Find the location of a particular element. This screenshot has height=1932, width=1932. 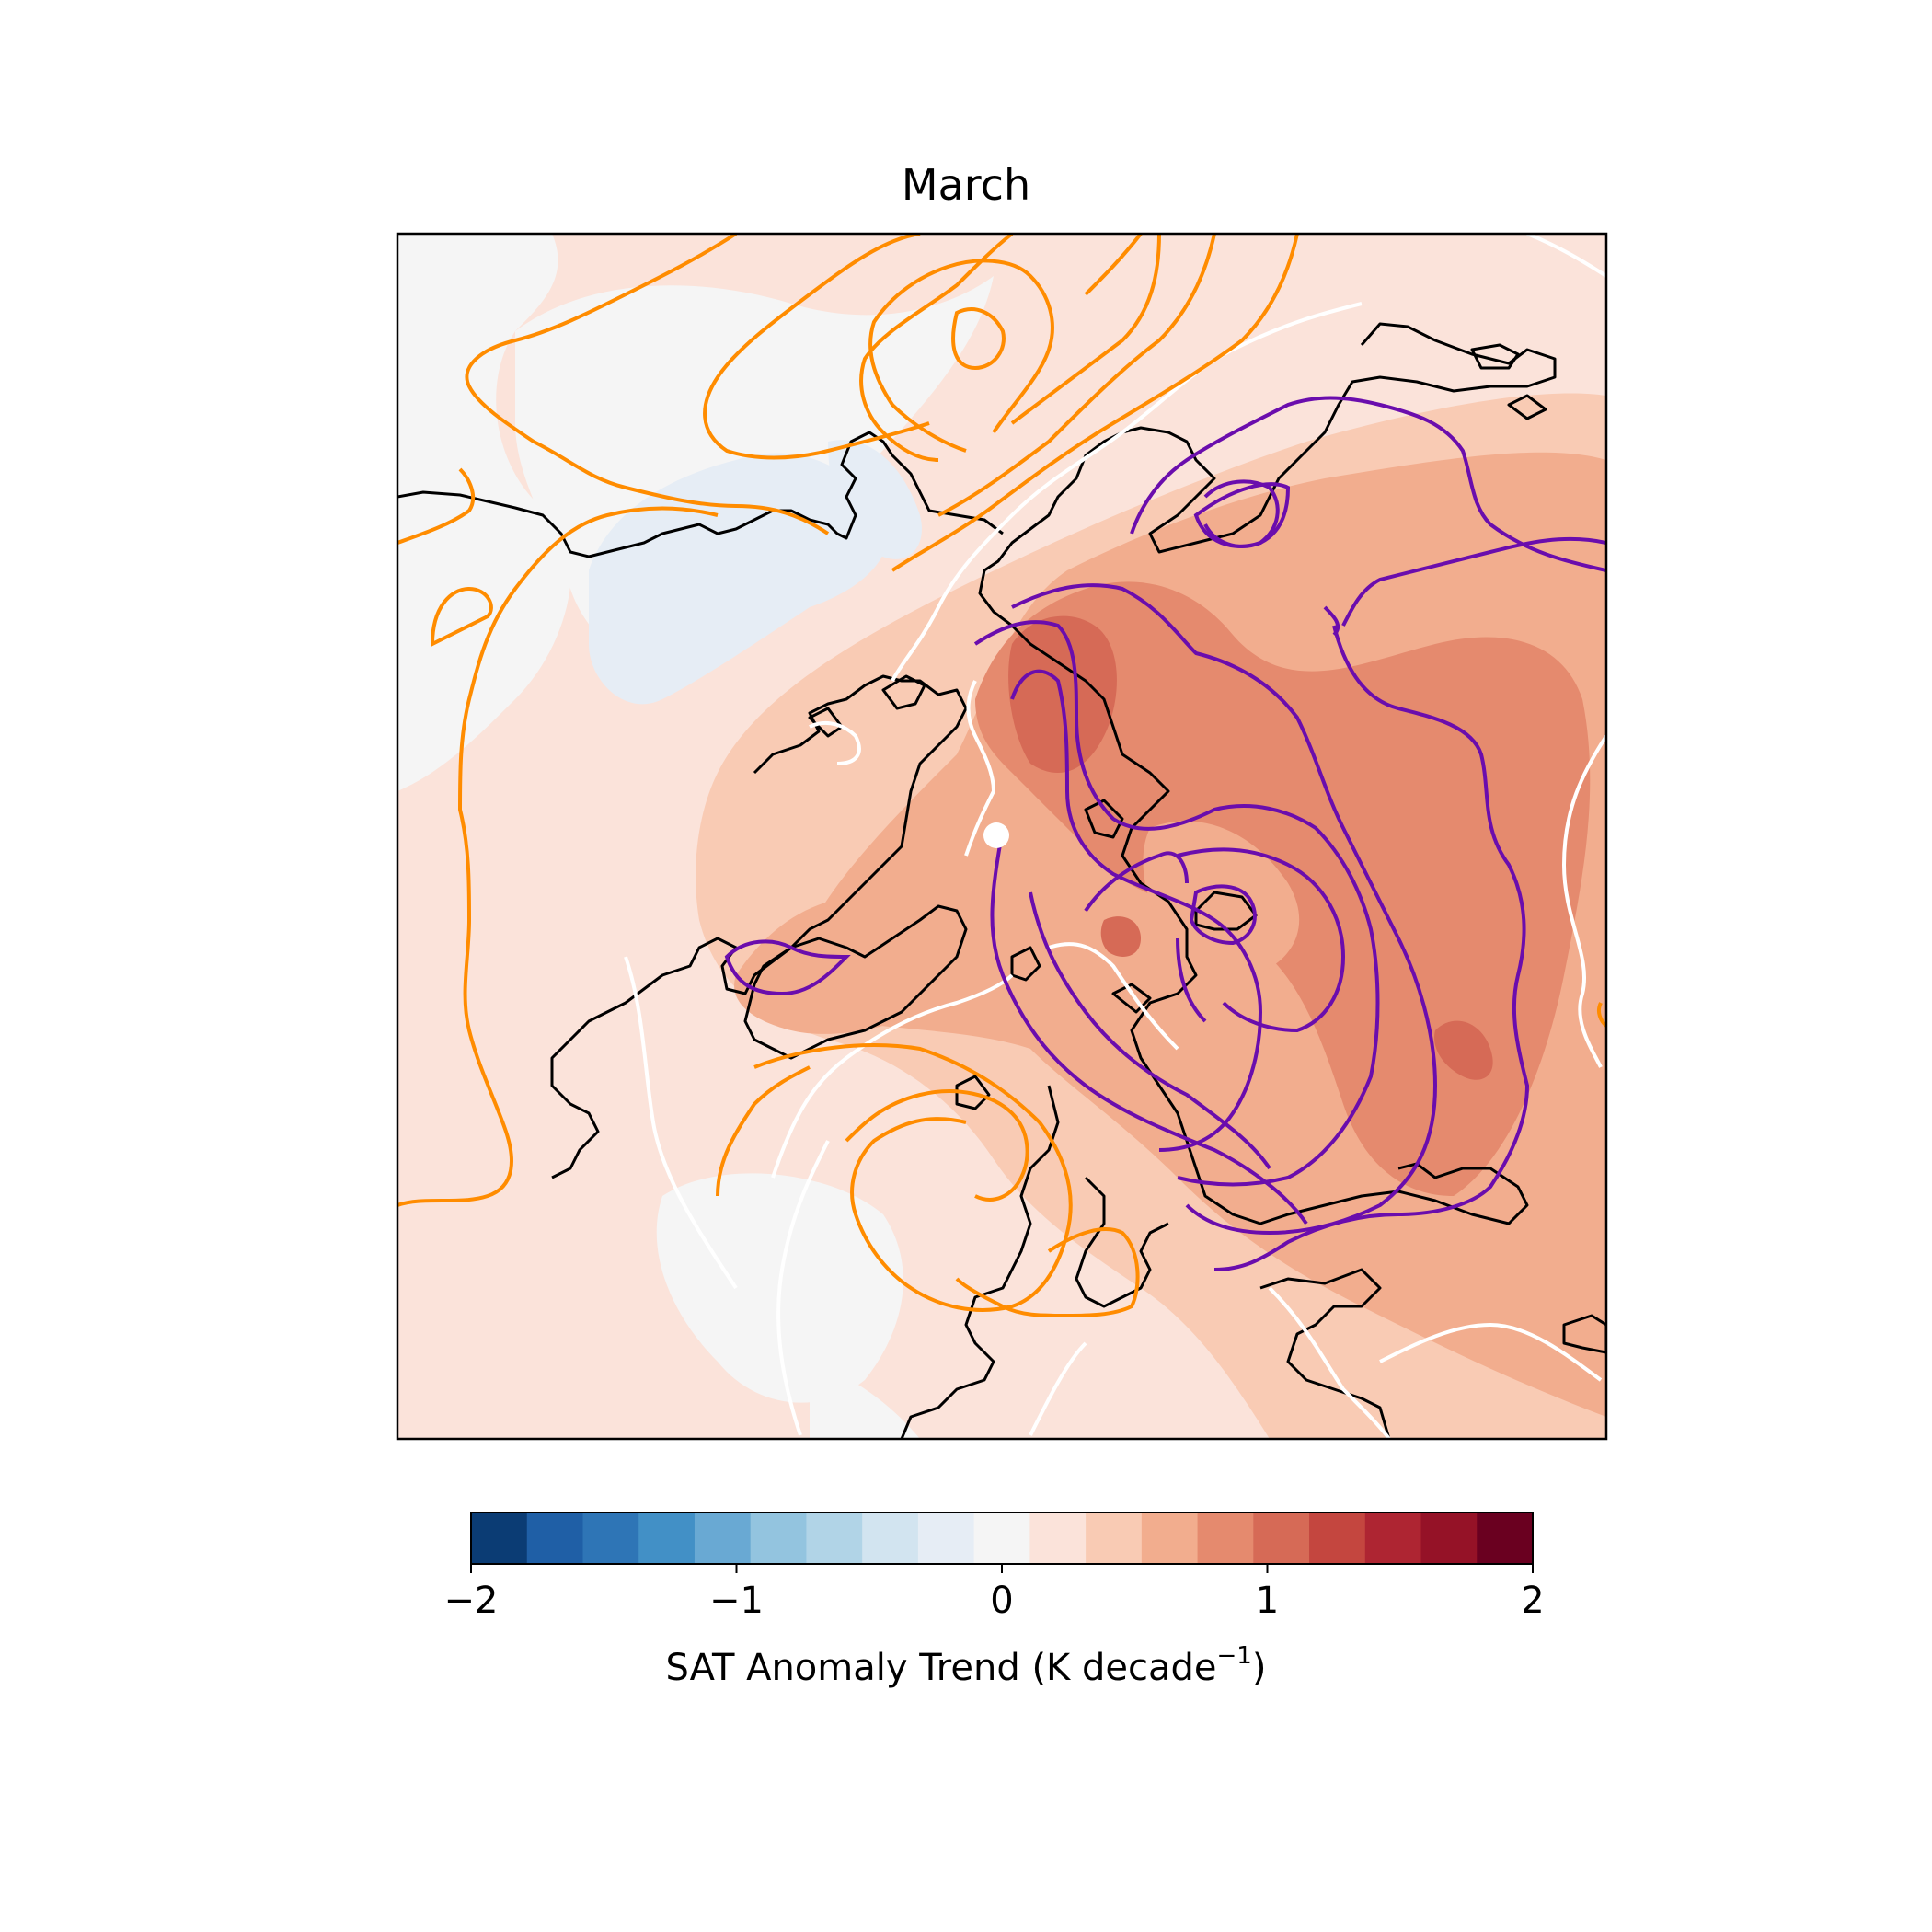

coastline-canada-arctic is located at coordinates (759, 926).